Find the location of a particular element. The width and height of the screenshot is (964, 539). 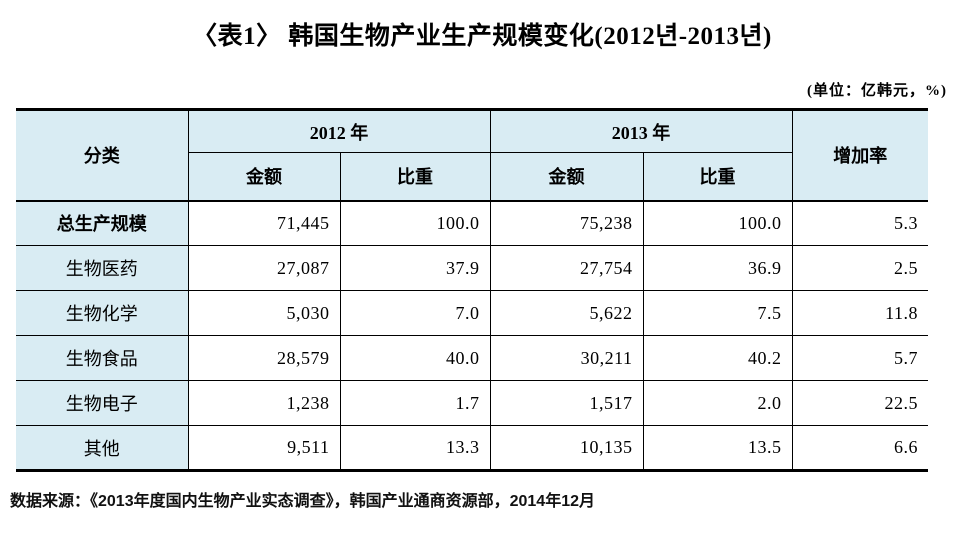

category-cell: 生物电子 is located at coordinates (102, 403).